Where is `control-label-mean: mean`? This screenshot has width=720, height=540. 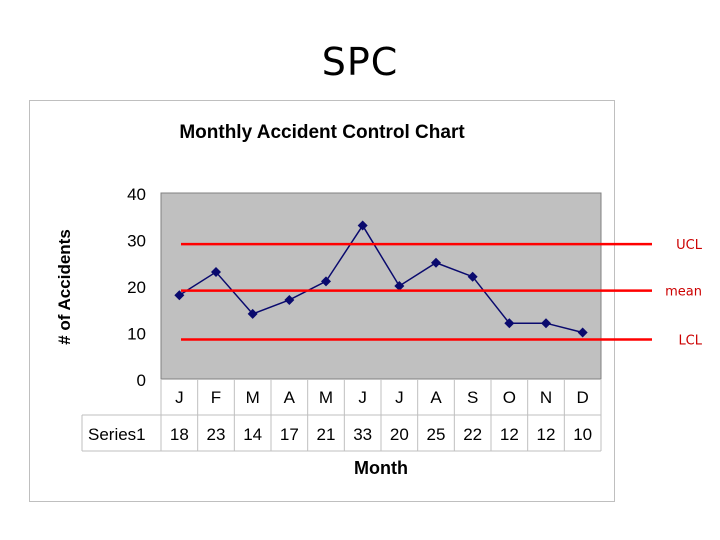 control-label-mean: mean is located at coordinates (683, 292).